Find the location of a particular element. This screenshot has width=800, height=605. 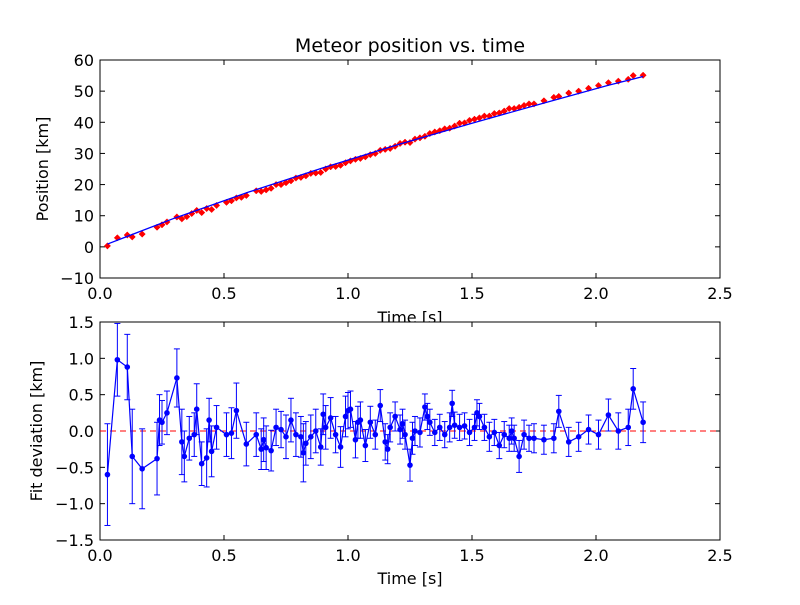

position-y-tick-label: 30 is located at coordinates (84, 153).